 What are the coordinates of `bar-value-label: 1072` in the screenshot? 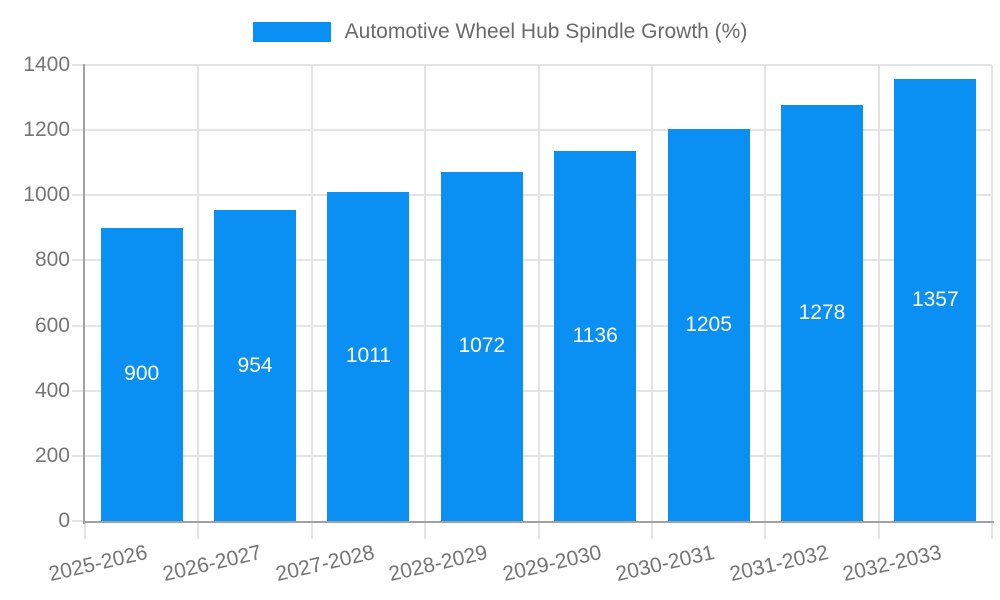 It's located at (482, 346).